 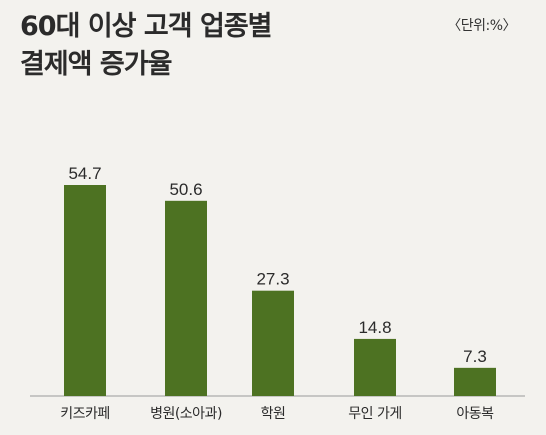 What do you see at coordinates (272, 279) in the screenshot?
I see `bar-value-label-2: 27.3` at bounding box center [272, 279].